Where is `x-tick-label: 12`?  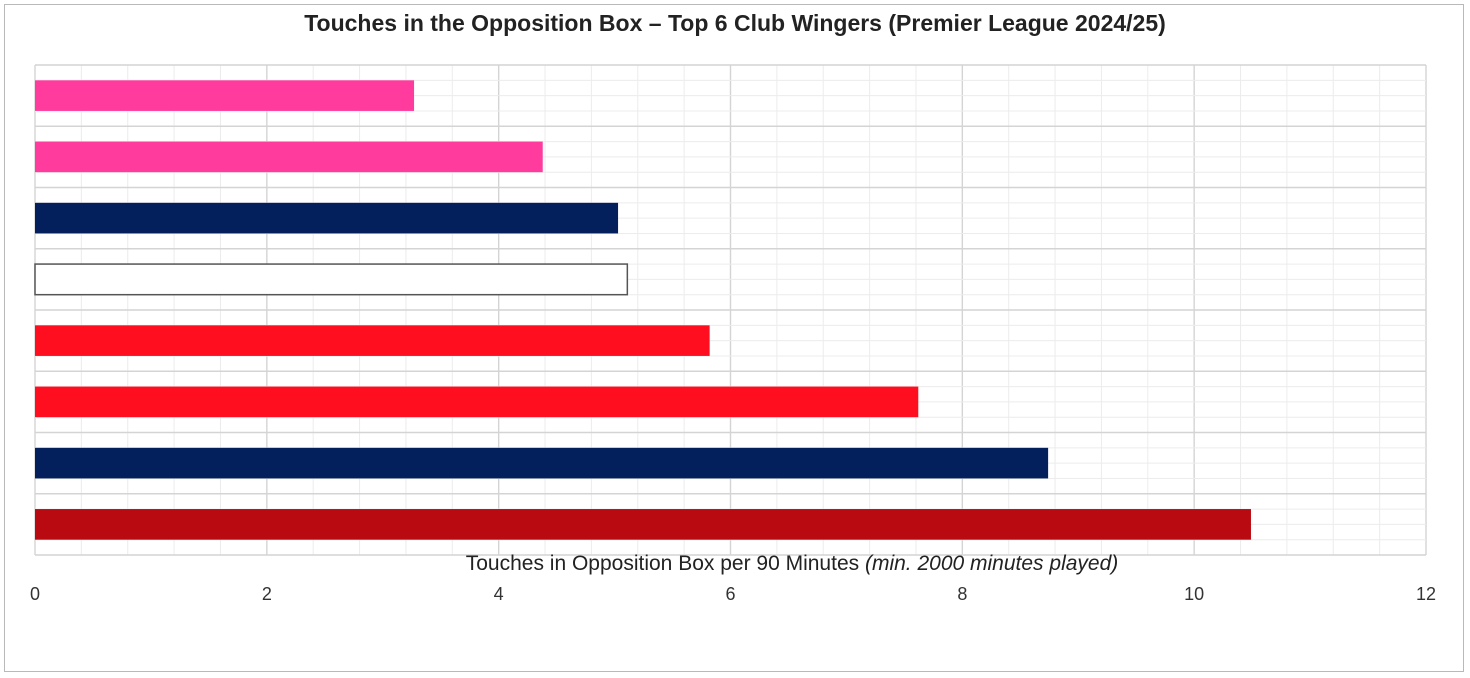
x-tick-label: 12 is located at coordinates (1426, 594).